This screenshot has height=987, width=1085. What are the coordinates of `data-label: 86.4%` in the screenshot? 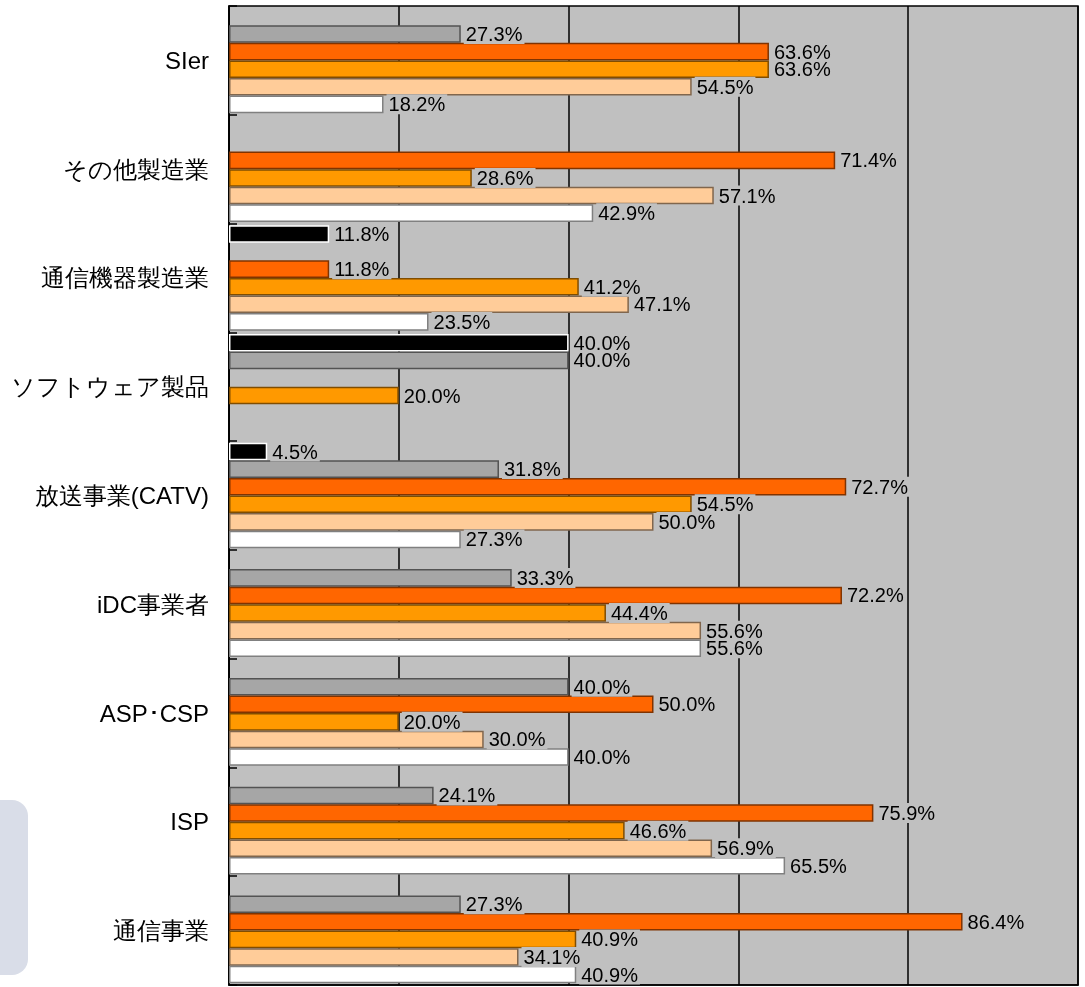 It's located at (996, 921).